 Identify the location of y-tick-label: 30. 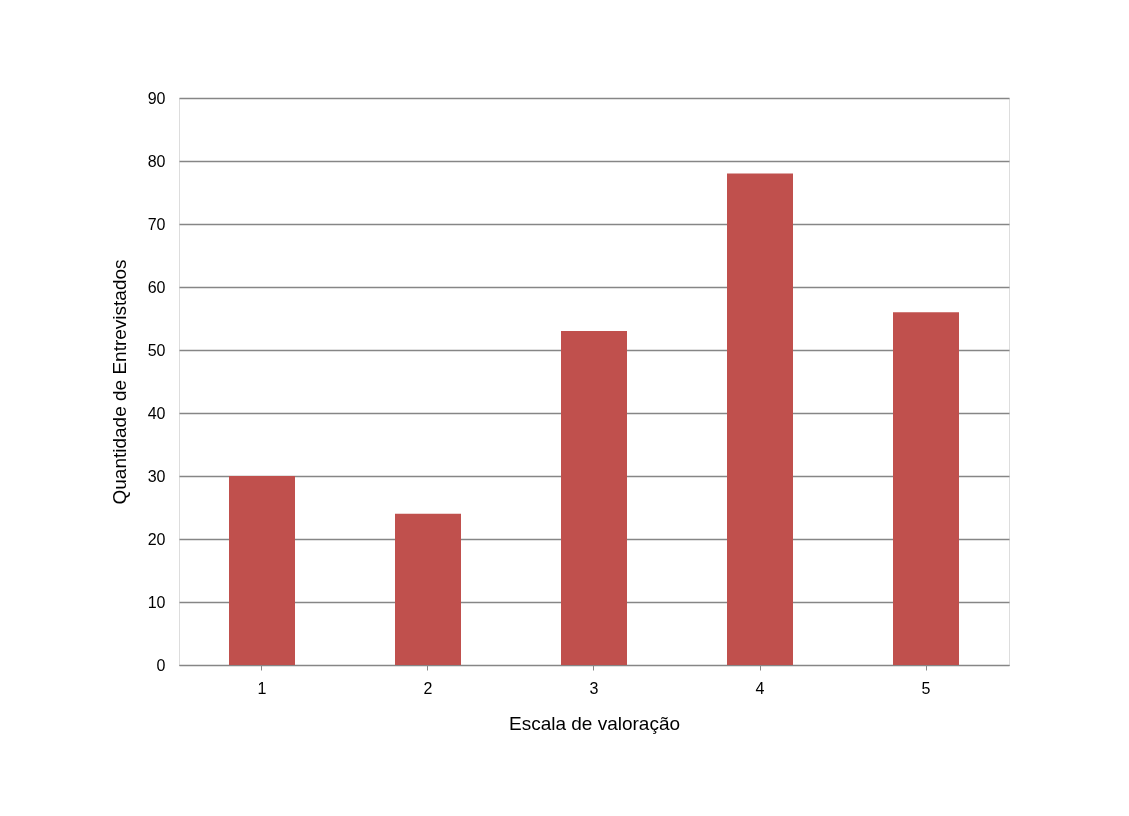
(156, 476).